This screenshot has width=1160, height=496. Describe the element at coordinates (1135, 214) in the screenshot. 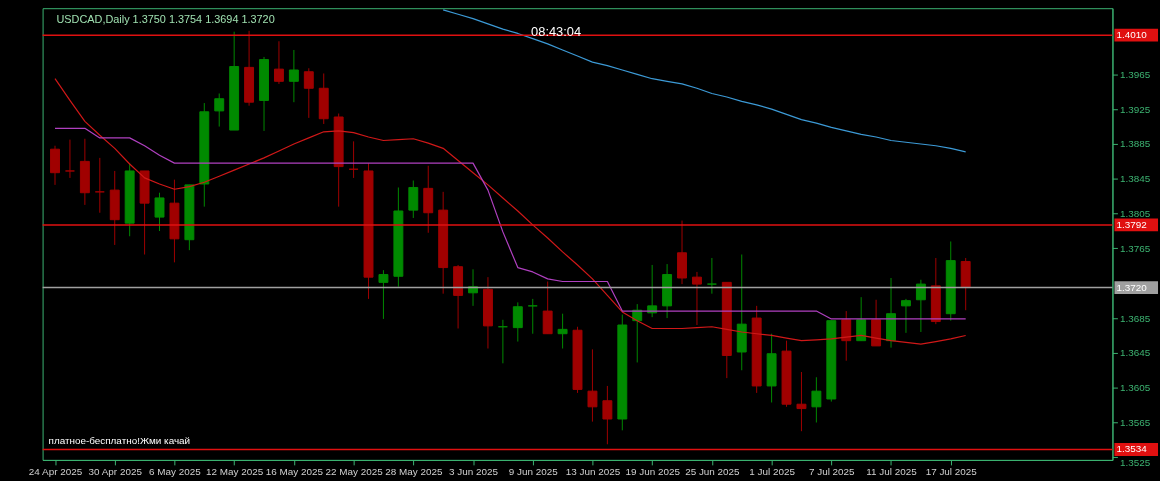

I see `y-tick-label: 1.3805` at that location.